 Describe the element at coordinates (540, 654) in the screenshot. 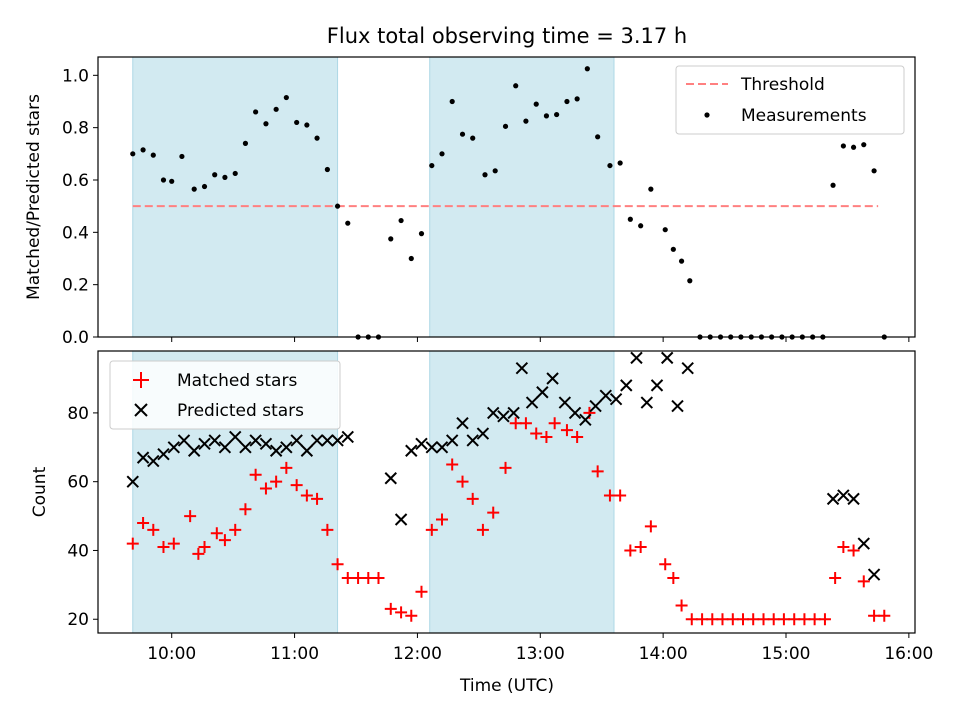

I see `x-tick-label: 13:00` at that location.